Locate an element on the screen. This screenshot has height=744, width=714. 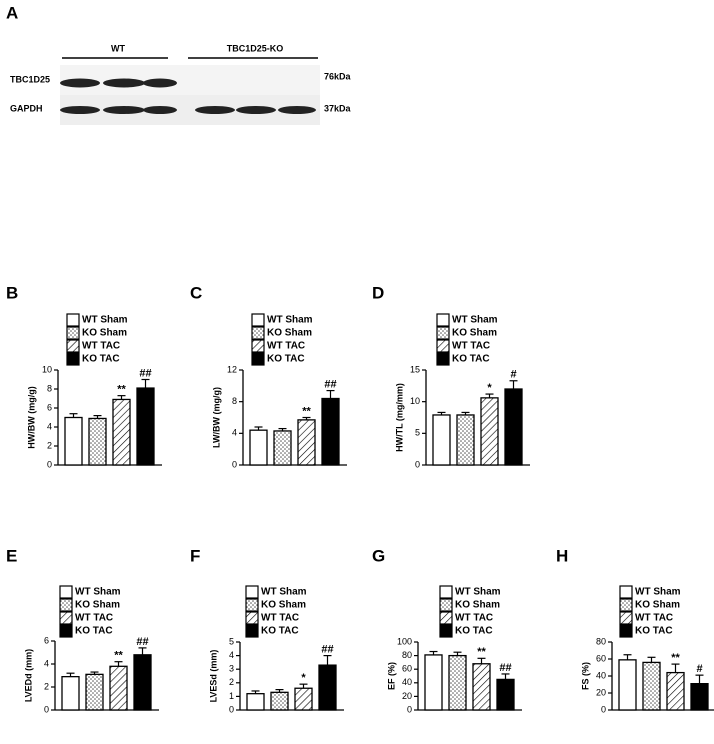
y-axis-label: LVEDd (mm) is located at coordinates (28, 675).